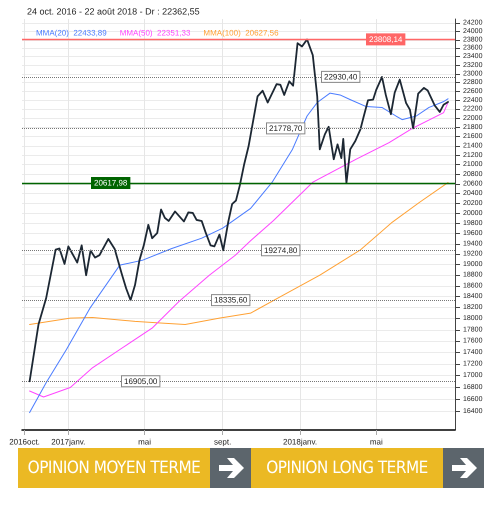 Image resolution: width=500 pixels, height=520 pixels. I want to click on text: MMA(100) 20627,56, so click(241, 33).